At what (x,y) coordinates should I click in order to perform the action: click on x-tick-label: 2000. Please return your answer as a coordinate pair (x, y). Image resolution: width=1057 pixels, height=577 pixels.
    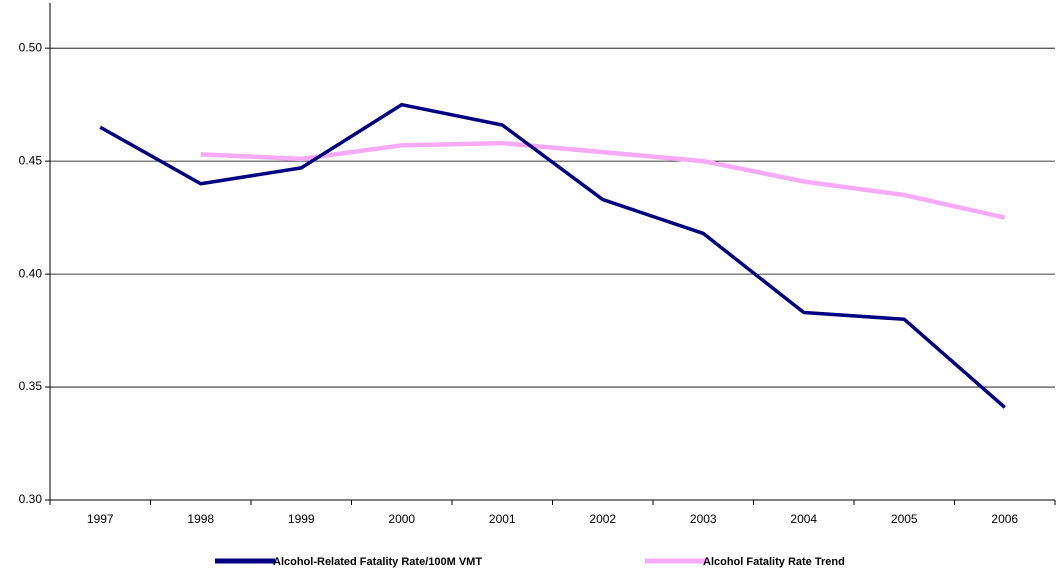
    Looking at the image, I should click on (401, 519).